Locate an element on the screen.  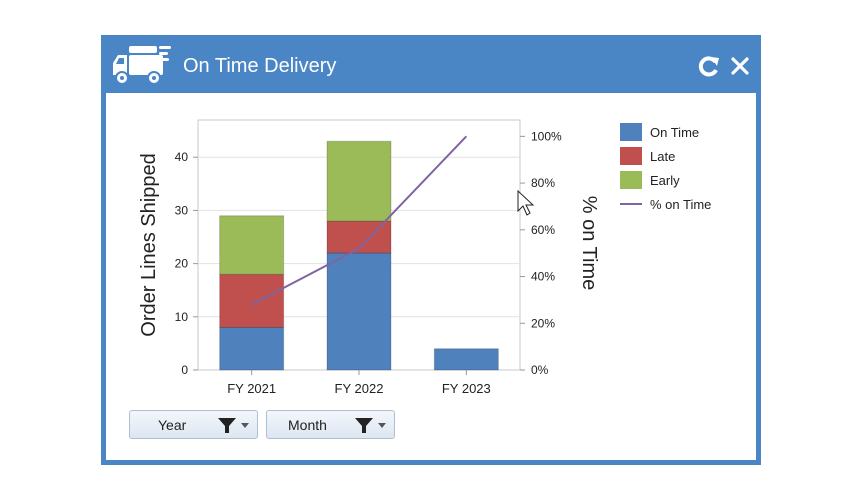
legend-label: % on Time is located at coordinates (680, 204).